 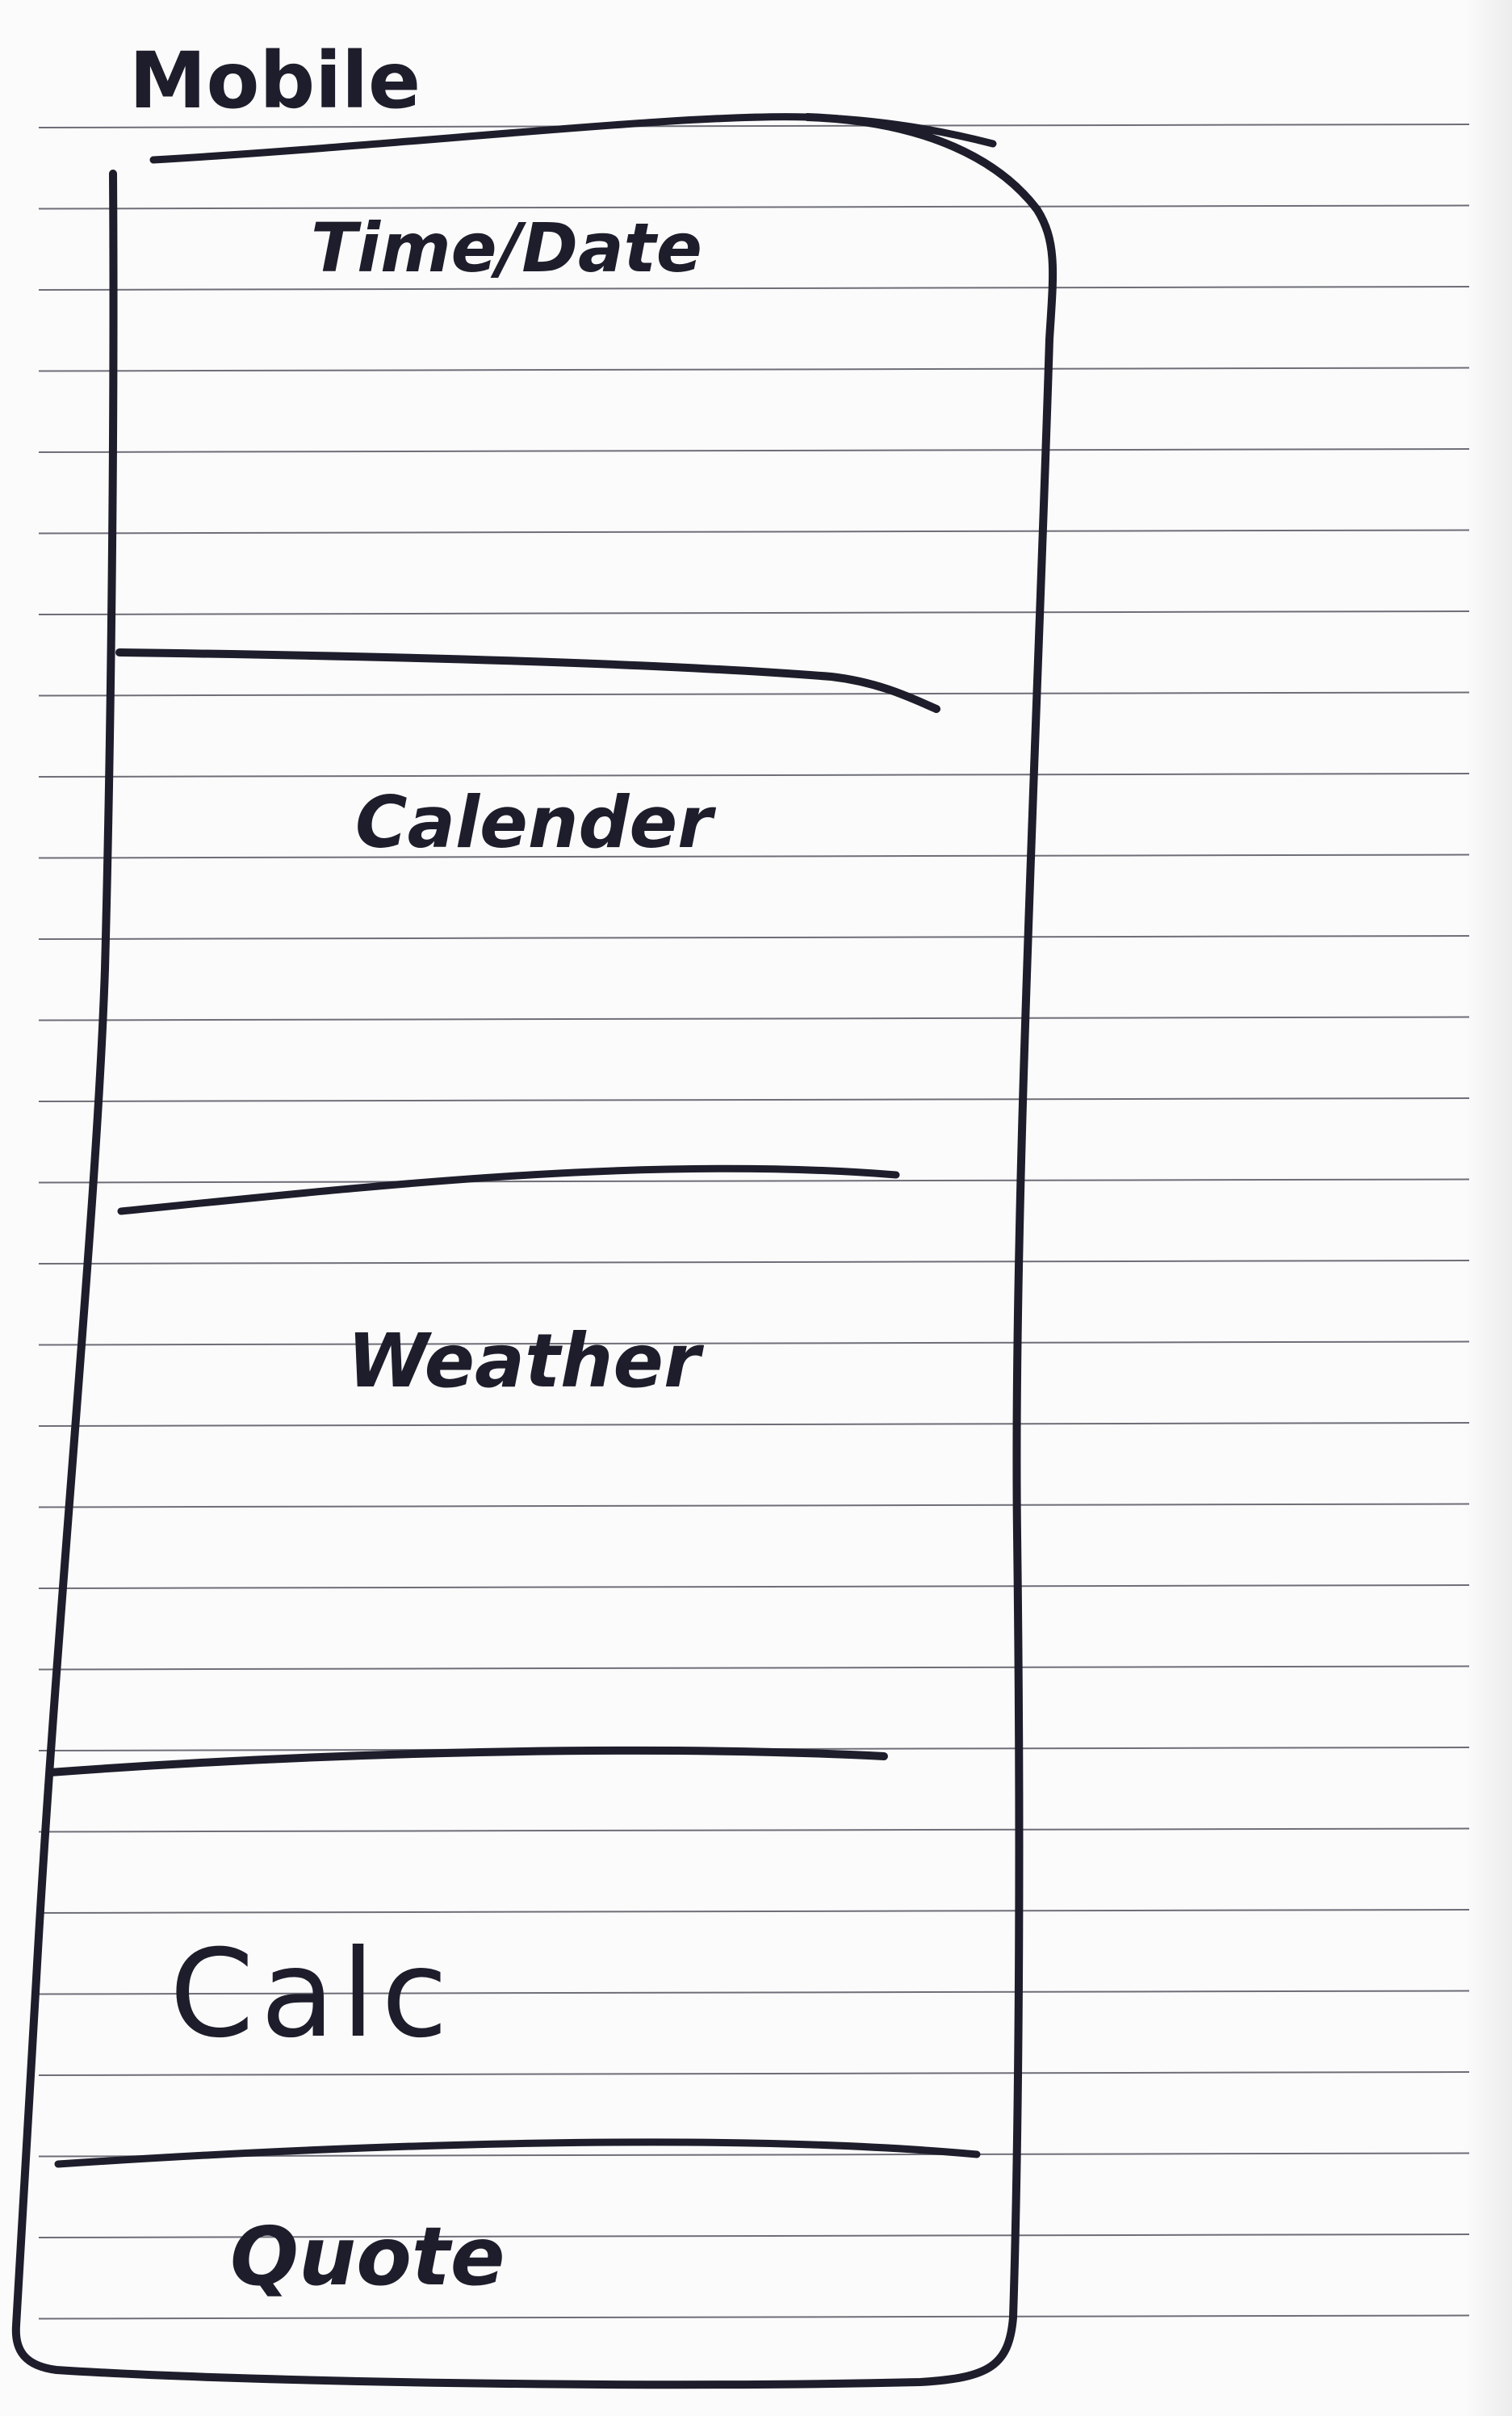 What do you see at coordinates (573, 139) in the screenshot?
I see `title-underline` at bounding box center [573, 139].